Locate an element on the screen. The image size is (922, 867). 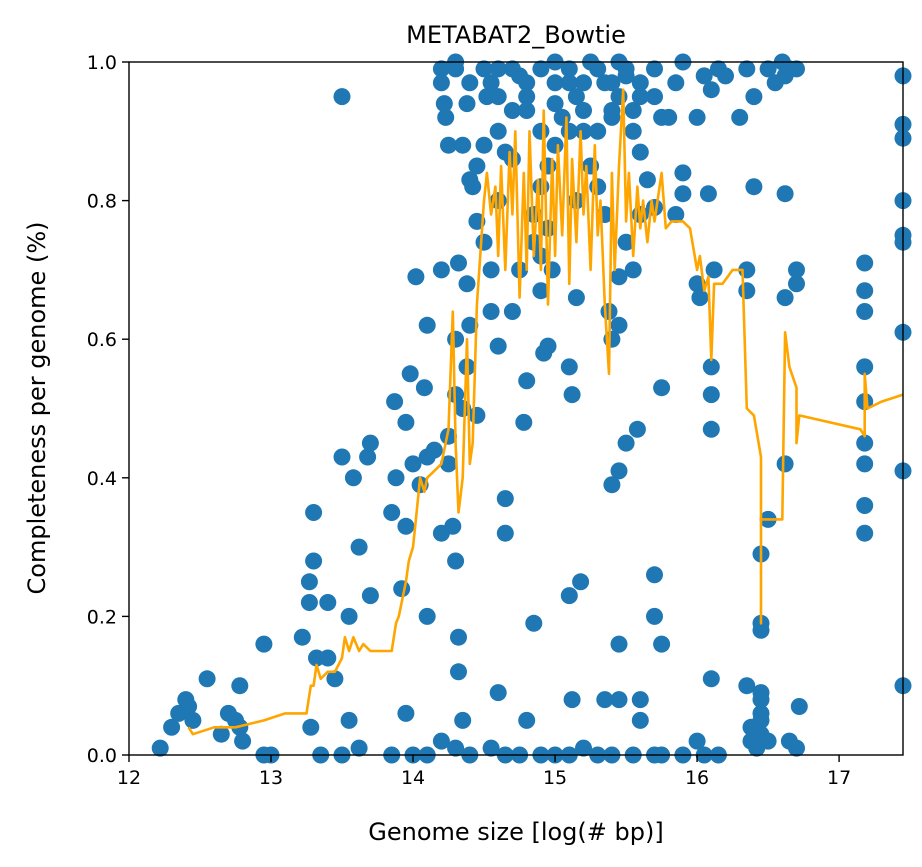
x-tick-label: 12 is located at coordinates (129, 778).